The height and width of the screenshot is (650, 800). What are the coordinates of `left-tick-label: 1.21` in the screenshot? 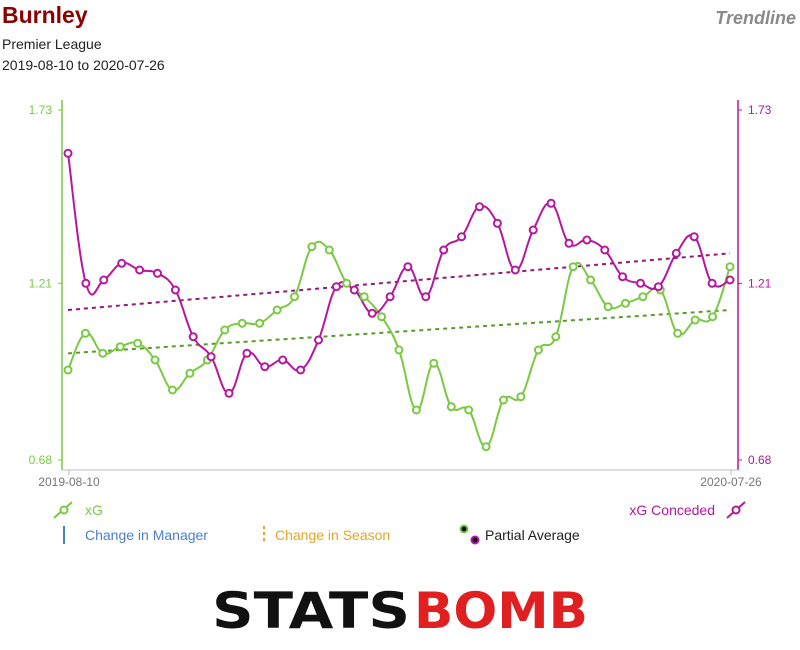 It's located at (41, 283).